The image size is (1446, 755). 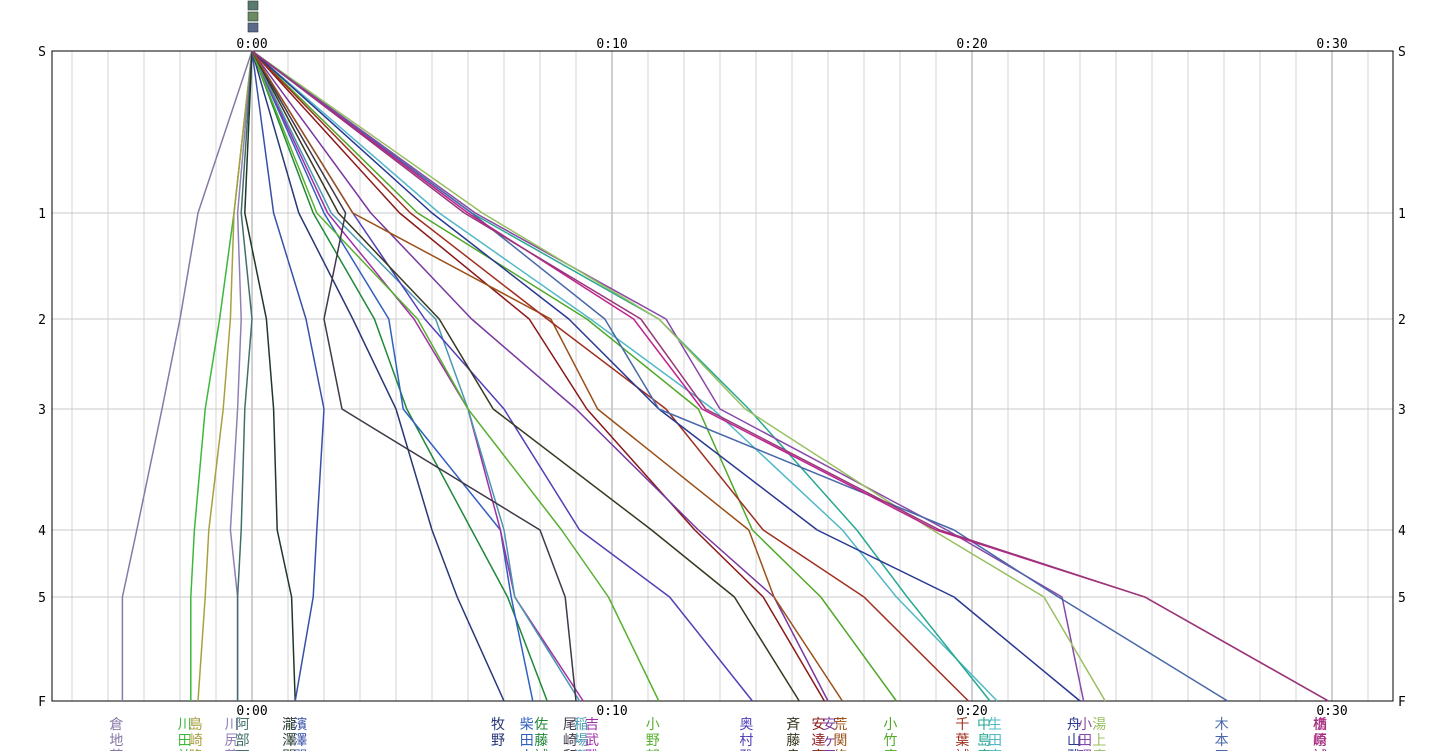 What do you see at coordinates (244, 375) in the screenshot?
I see `series-line-阿部` at bounding box center [244, 375].